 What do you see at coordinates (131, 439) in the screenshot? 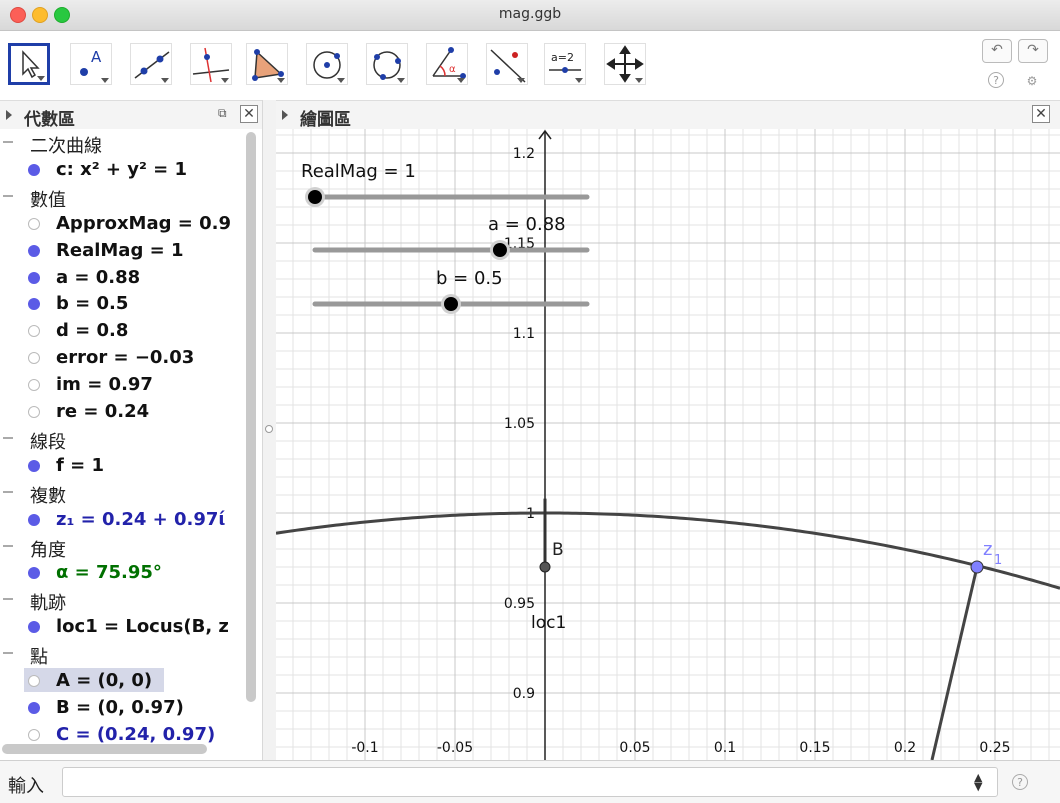
I see `algebra-category: 線段` at bounding box center [131, 439].